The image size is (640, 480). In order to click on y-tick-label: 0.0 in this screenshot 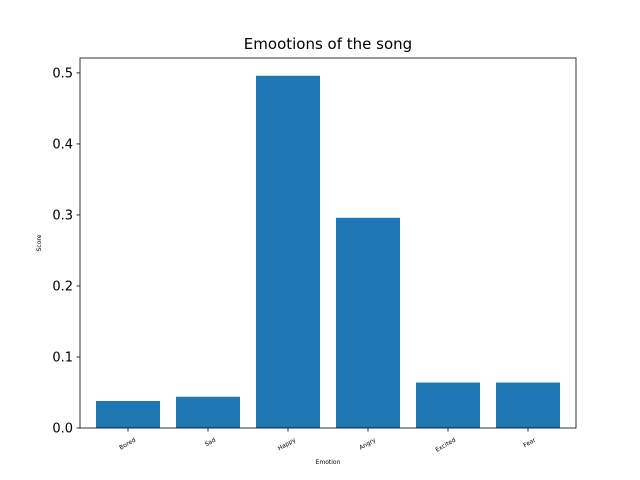, I will do `click(62, 429)`.